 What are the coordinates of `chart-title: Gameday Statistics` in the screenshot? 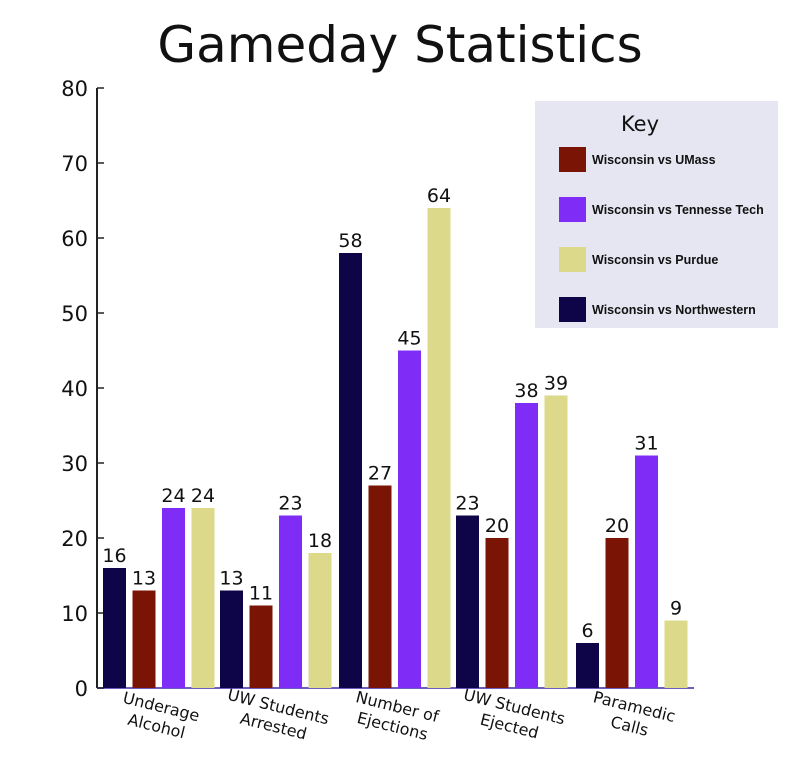 It's located at (399, 45).